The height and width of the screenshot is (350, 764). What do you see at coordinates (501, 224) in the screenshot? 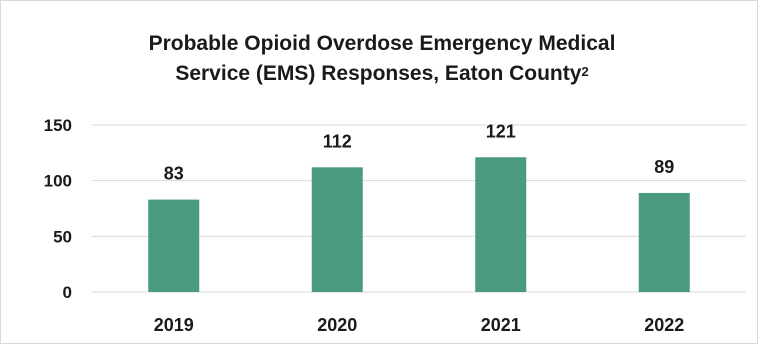
I see `bar-2021` at bounding box center [501, 224].